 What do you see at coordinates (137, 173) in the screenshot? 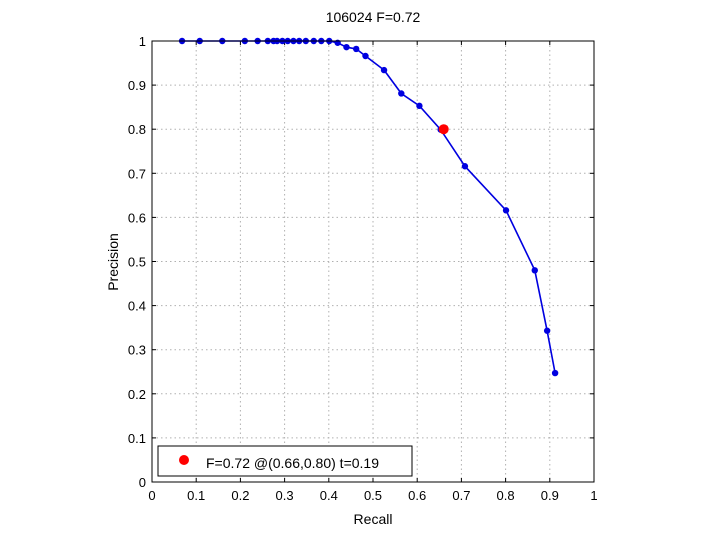
I see `y-tick-label: 0.7` at bounding box center [137, 173].